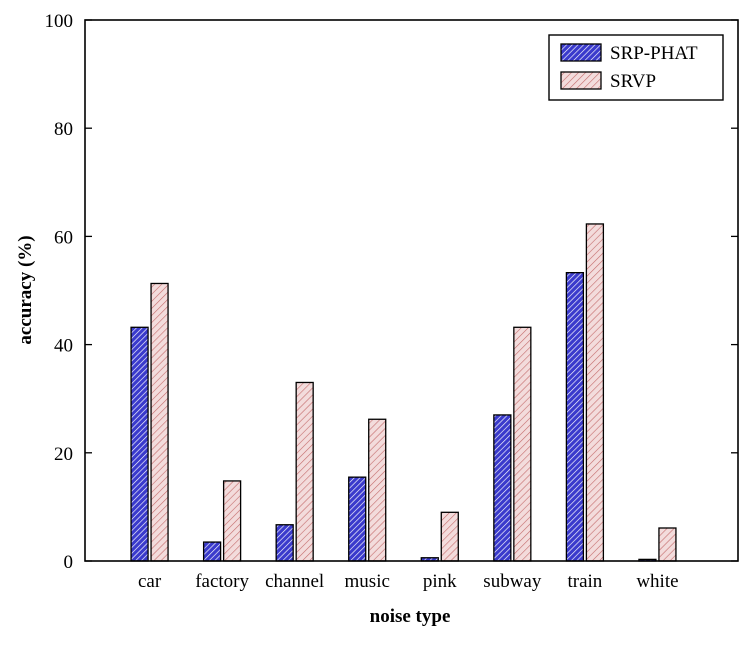  Describe the element at coordinates (512, 581) in the screenshot. I see `x-tick-label: subway` at that location.